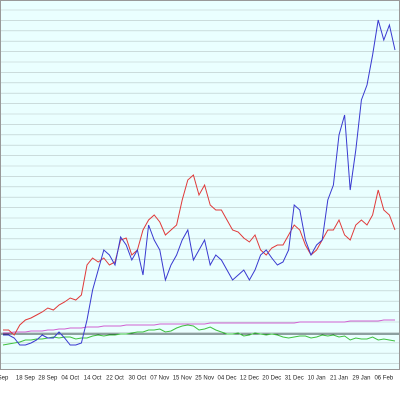 Image resolution: width=400 pixels, height=400 pixels. I want to click on x-tick-label: 14 Oct, so click(93, 379).